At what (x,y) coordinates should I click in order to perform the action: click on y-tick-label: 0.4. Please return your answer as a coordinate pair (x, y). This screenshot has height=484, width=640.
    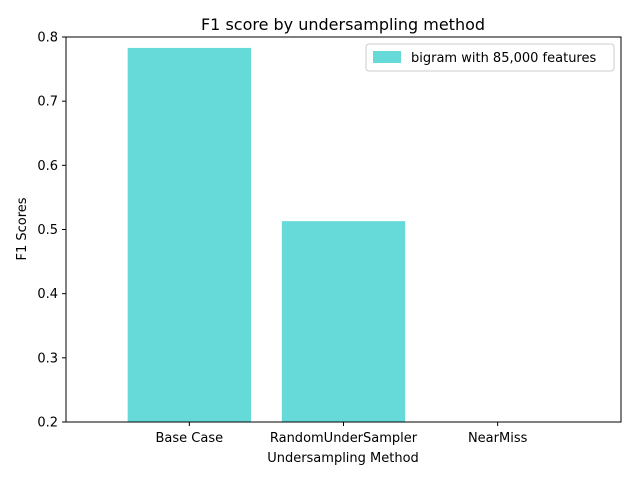
    Looking at the image, I should click on (47, 294).